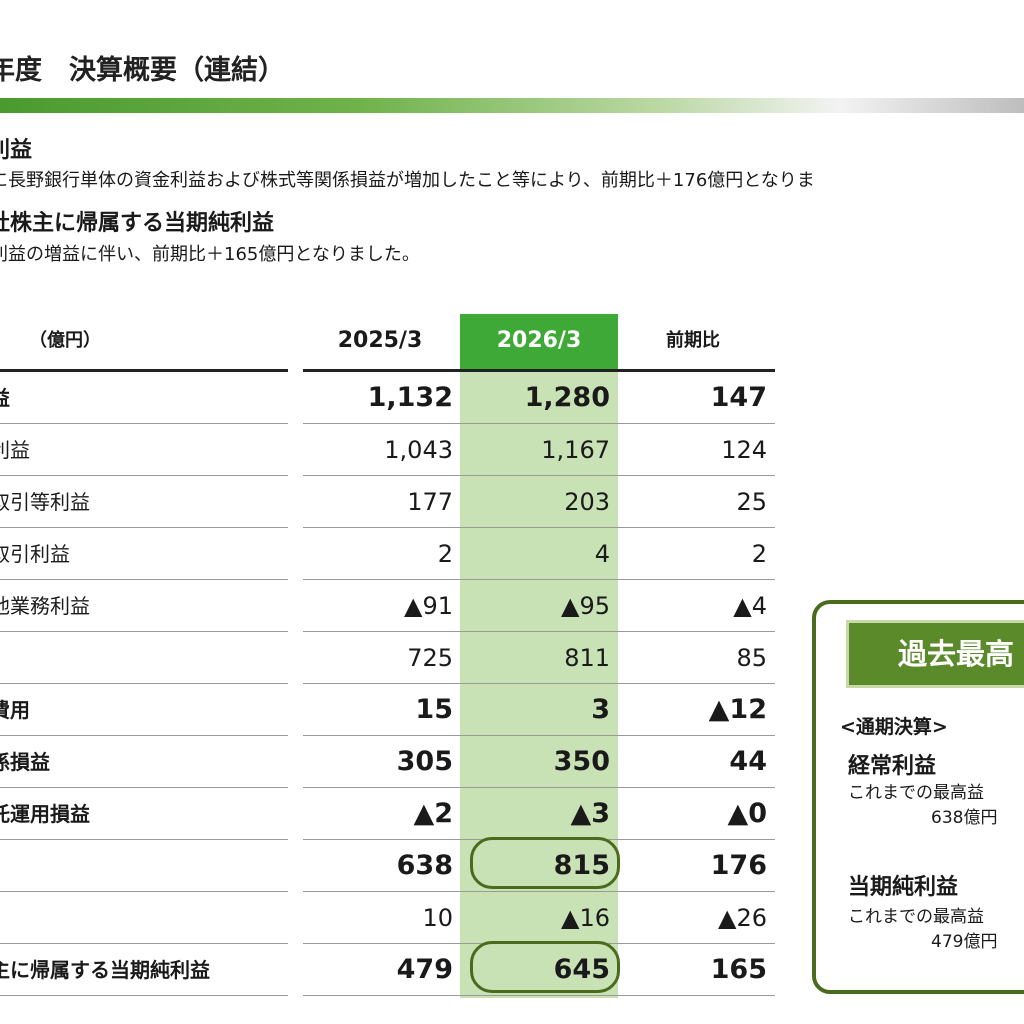  What do you see at coordinates (424, 865) in the screenshot?
I see `value-2025: 638` at bounding box center [424, 865].